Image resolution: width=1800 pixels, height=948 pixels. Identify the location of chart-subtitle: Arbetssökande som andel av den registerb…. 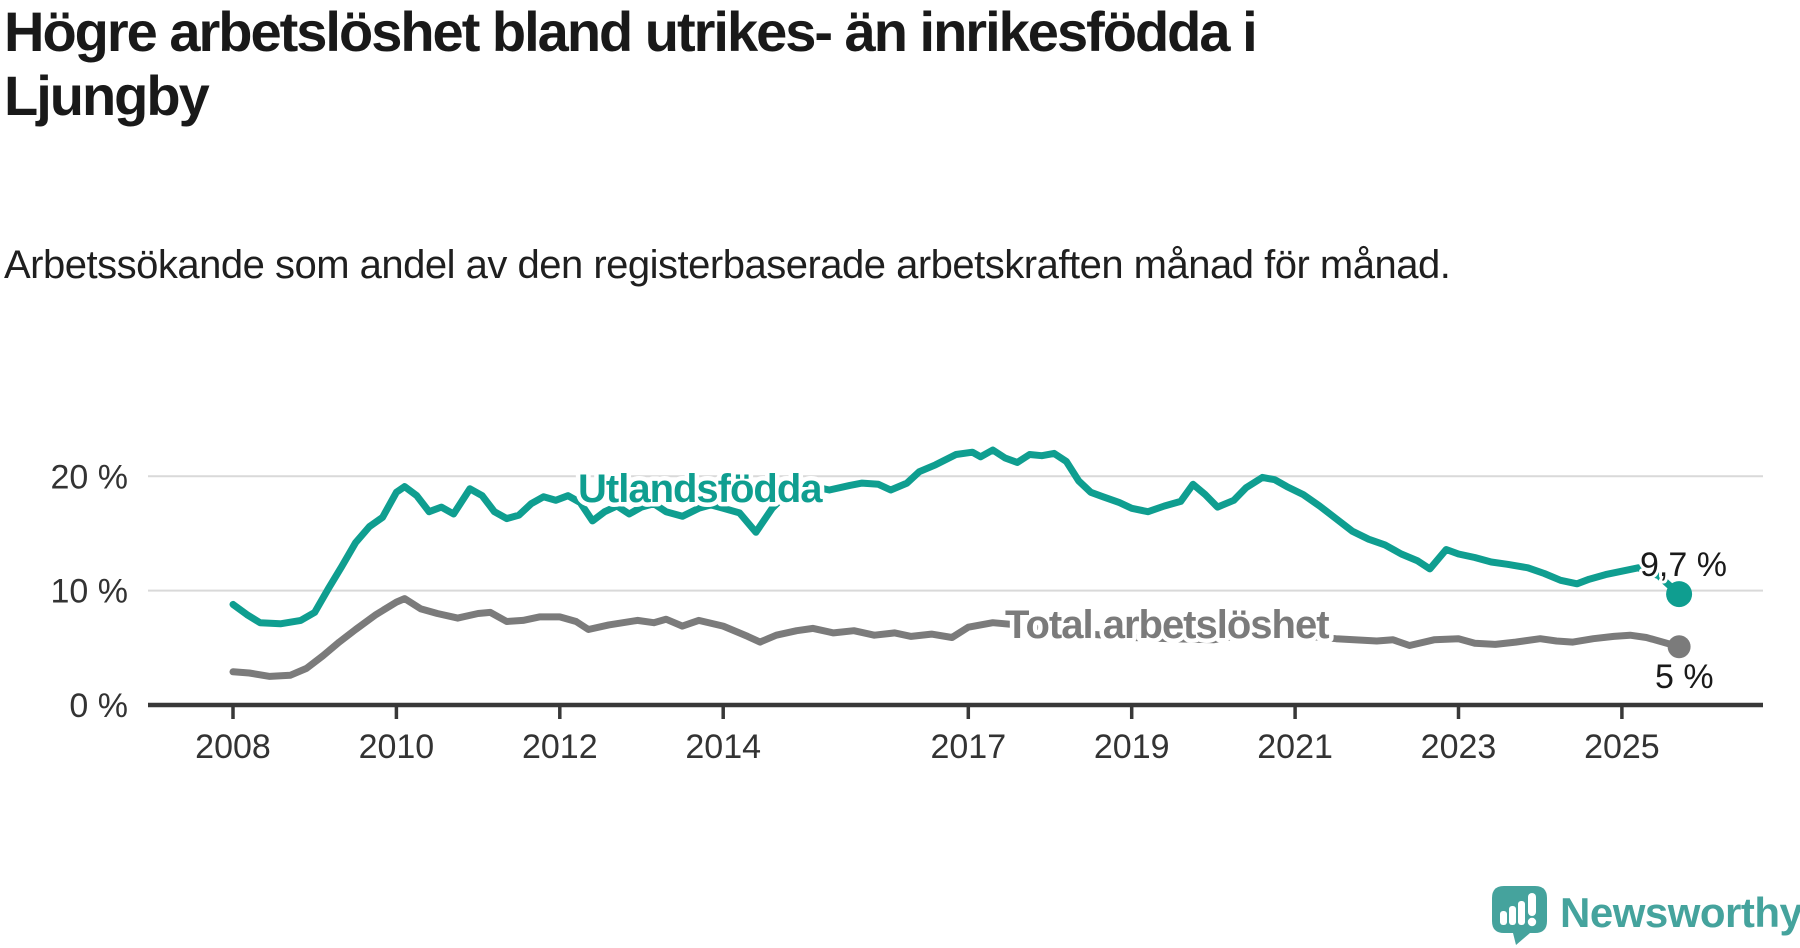
(727, 265).